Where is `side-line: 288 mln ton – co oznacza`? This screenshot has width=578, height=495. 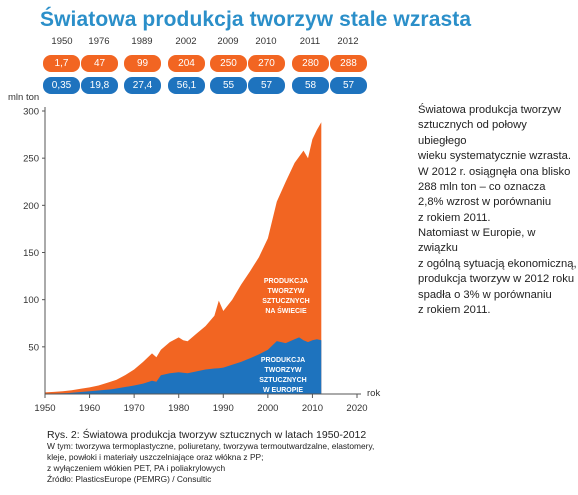
side-line: 288 mln ton – co oznacza is located at coordinates (482, 187).